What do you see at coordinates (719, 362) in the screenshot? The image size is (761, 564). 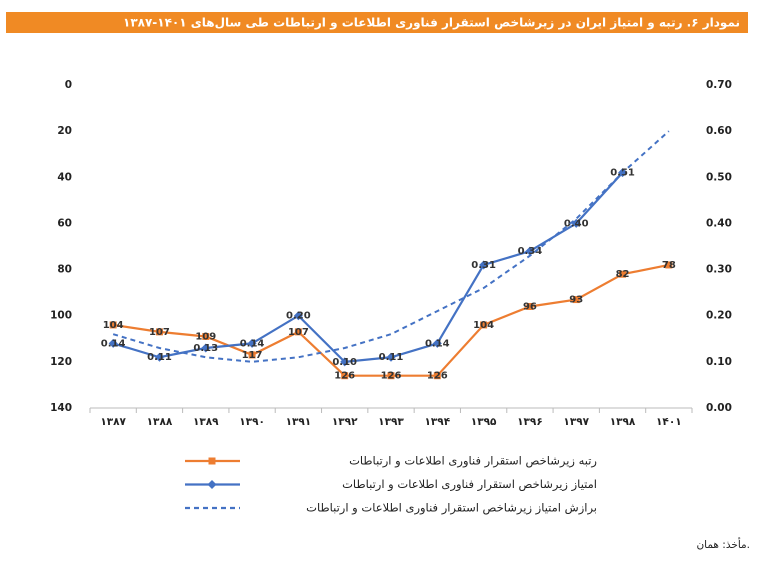 I see `y2-tick-label: 0.10` at bounding box center [719, 362].